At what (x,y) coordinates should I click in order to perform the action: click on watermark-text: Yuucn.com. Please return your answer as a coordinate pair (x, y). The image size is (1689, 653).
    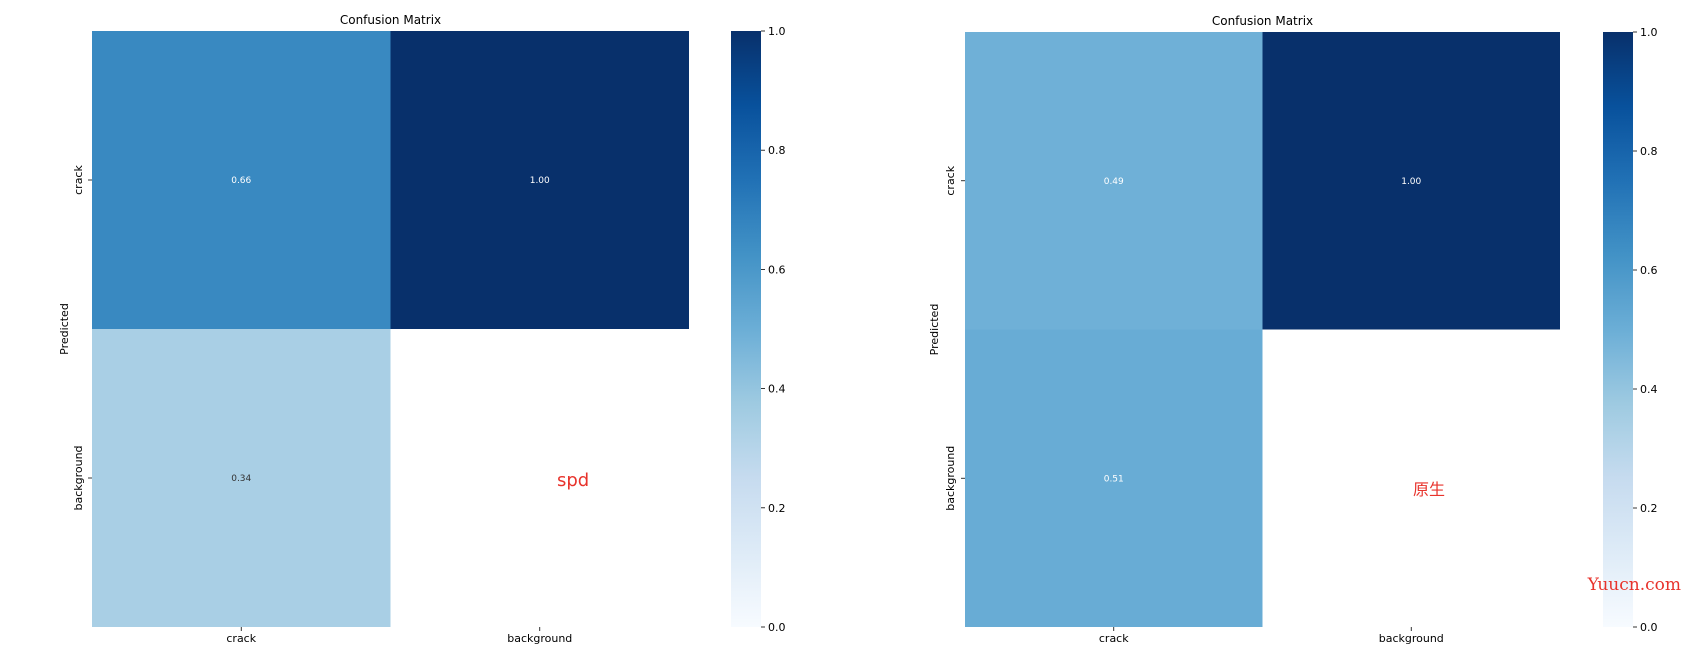
    Looking at the image, I should click on (1634, 585).